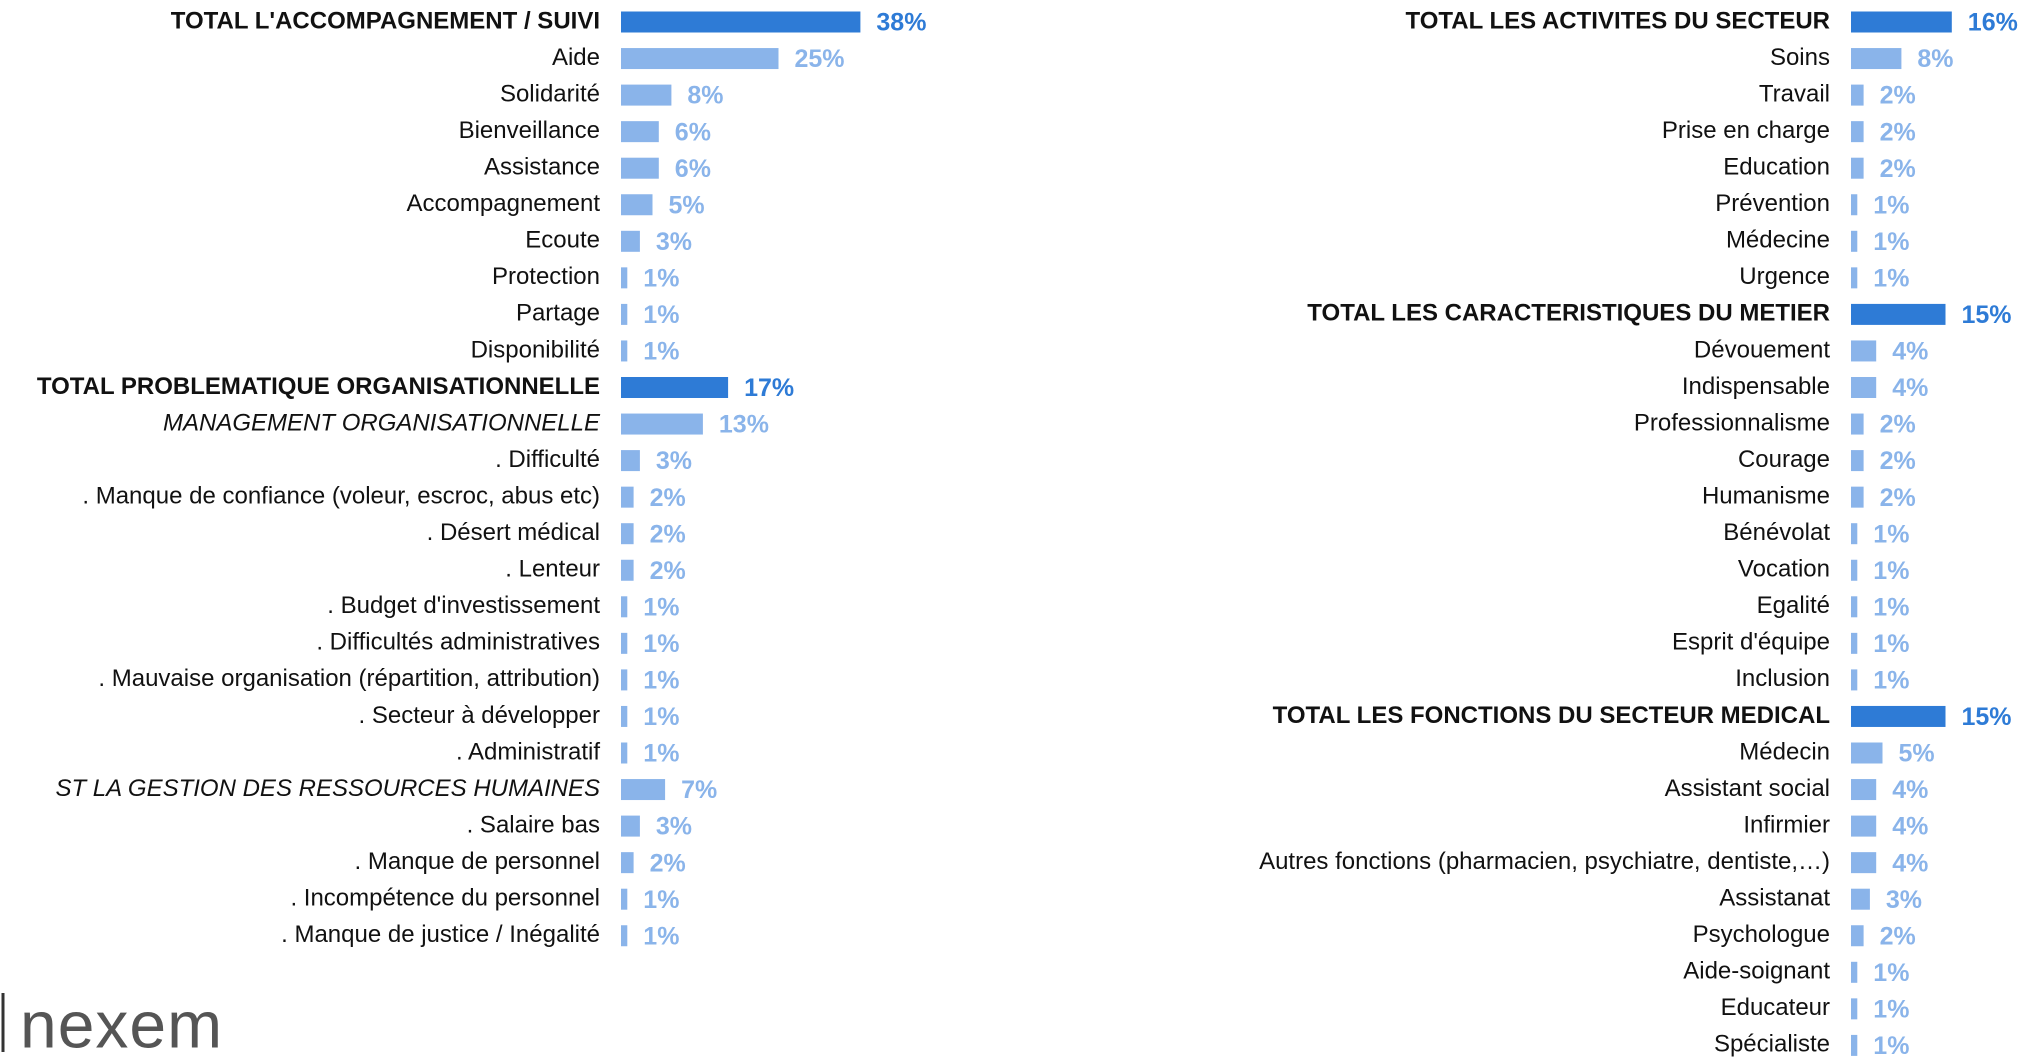  What do you see at coordinates (1756, 386) in the screenshot?
I see `category-label: Indispensable` at bounding box center [1756, 386].